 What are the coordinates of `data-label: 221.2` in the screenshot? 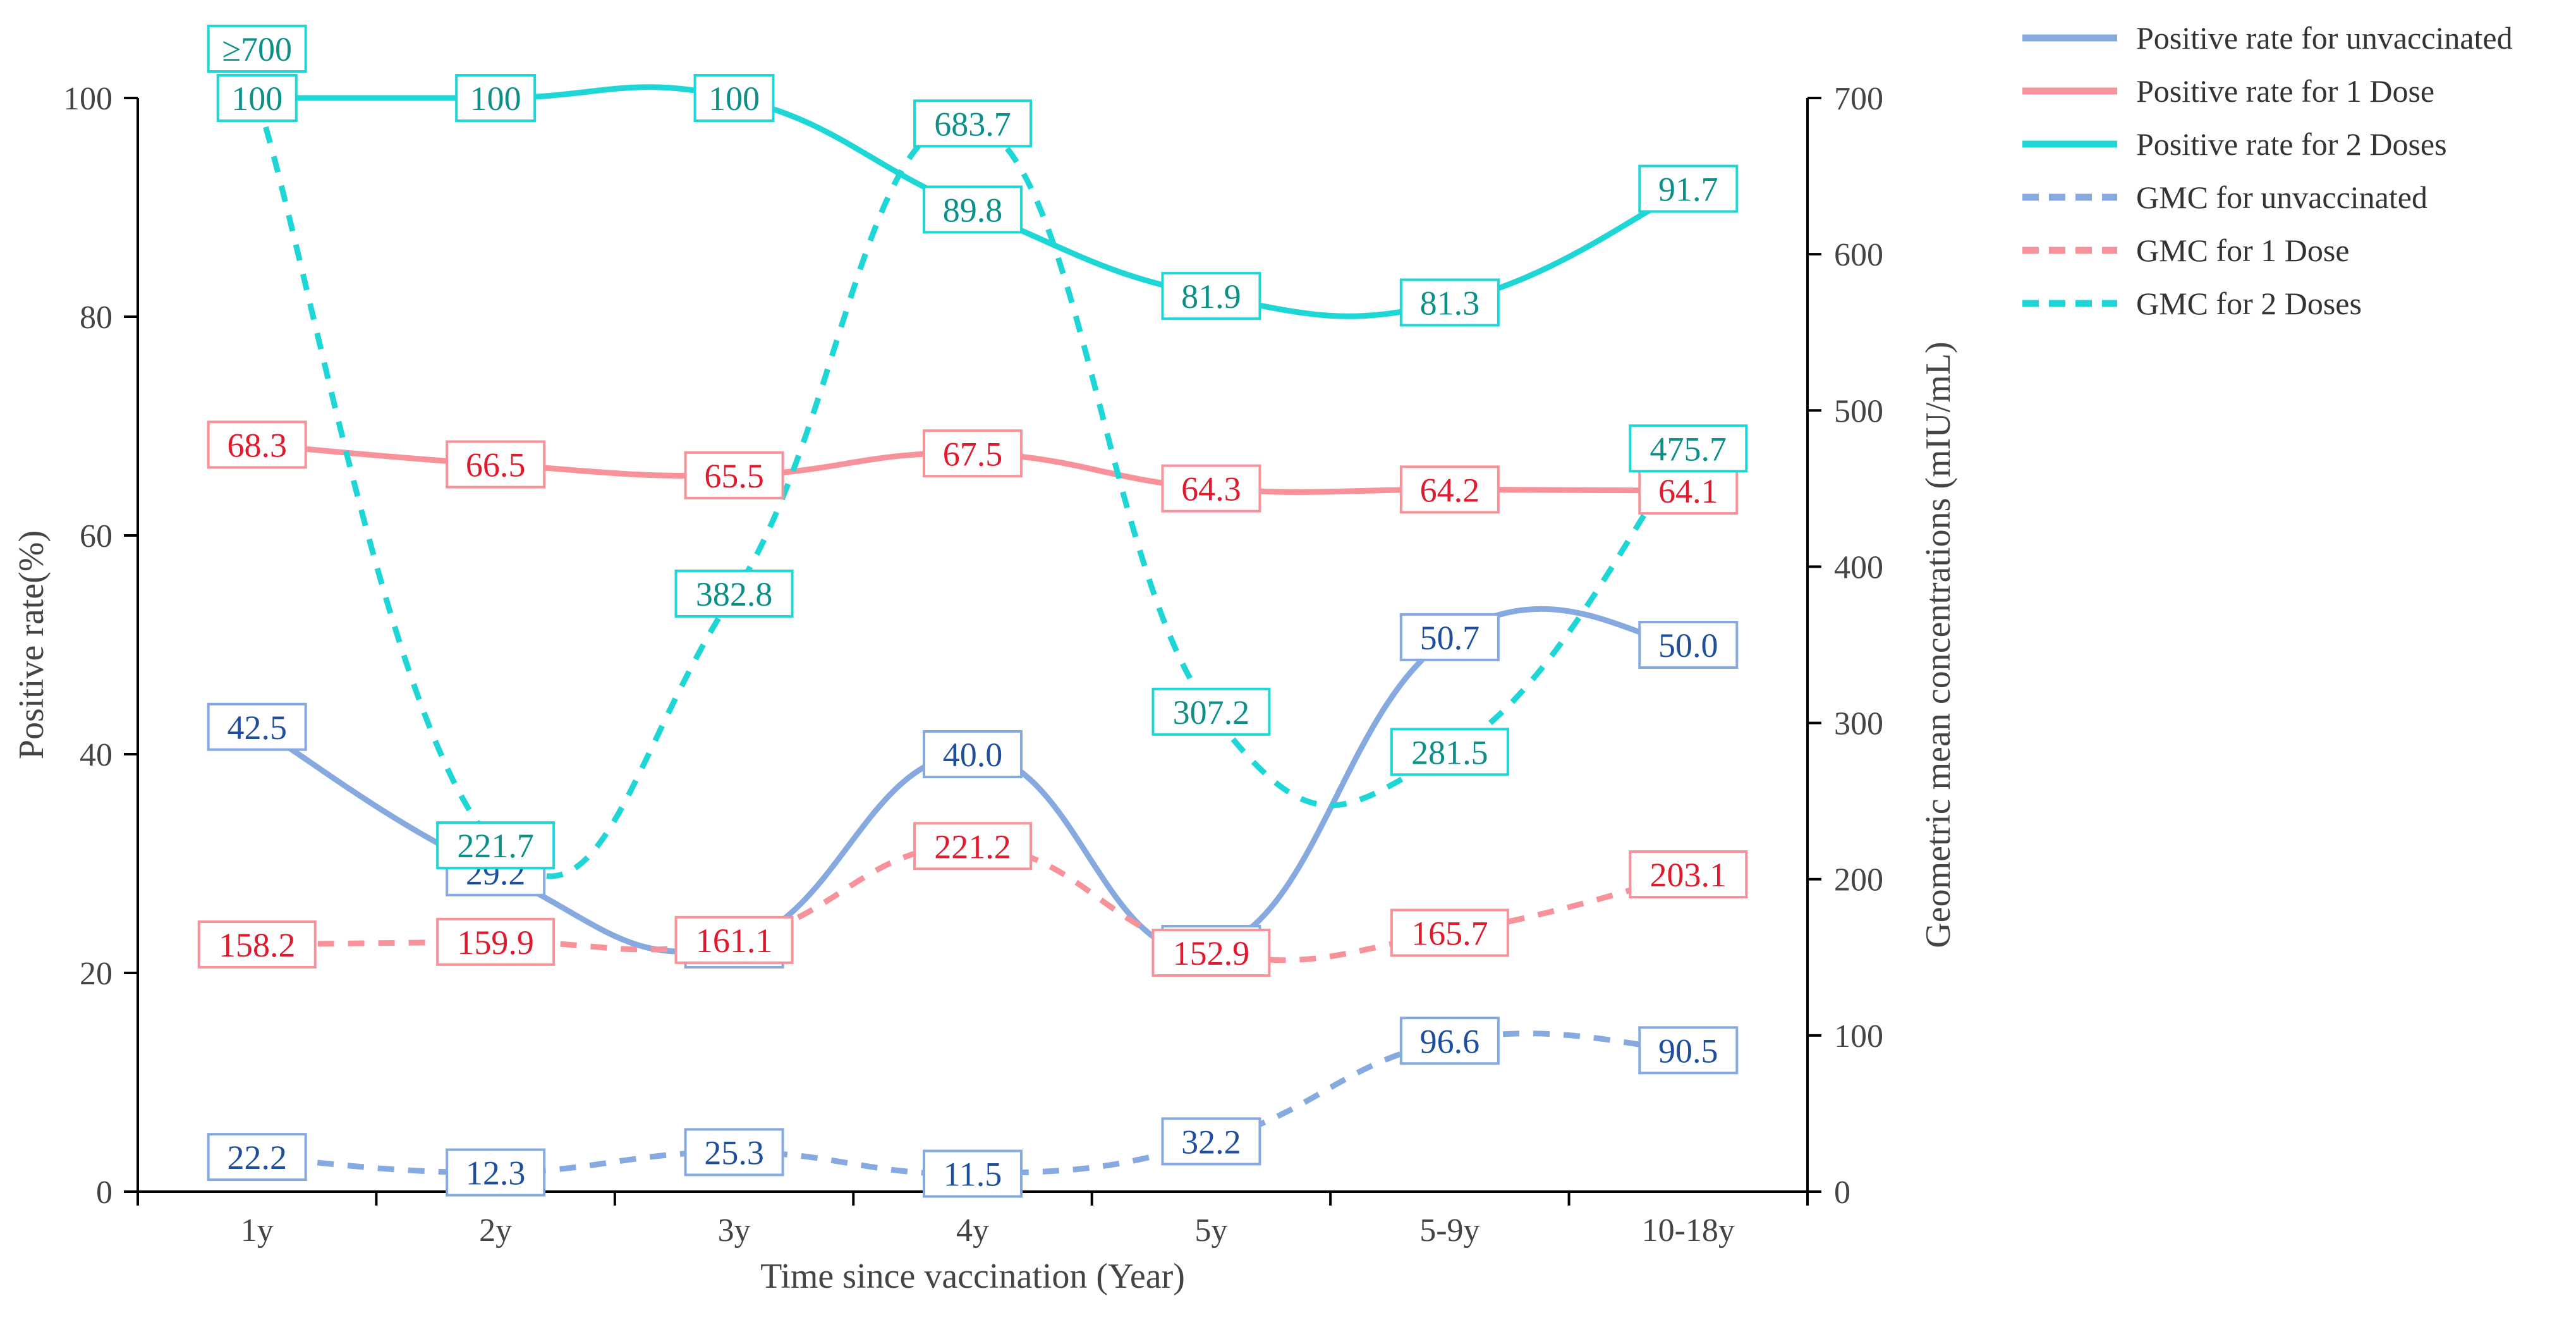 It's located at (972, 846).